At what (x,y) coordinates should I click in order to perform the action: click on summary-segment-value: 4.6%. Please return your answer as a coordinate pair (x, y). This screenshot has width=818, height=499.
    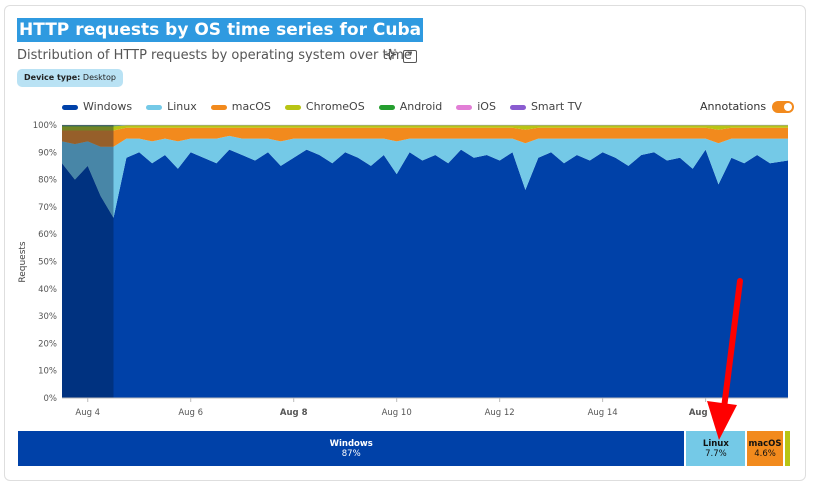
    Looking at the image, I should click on (765, 453).